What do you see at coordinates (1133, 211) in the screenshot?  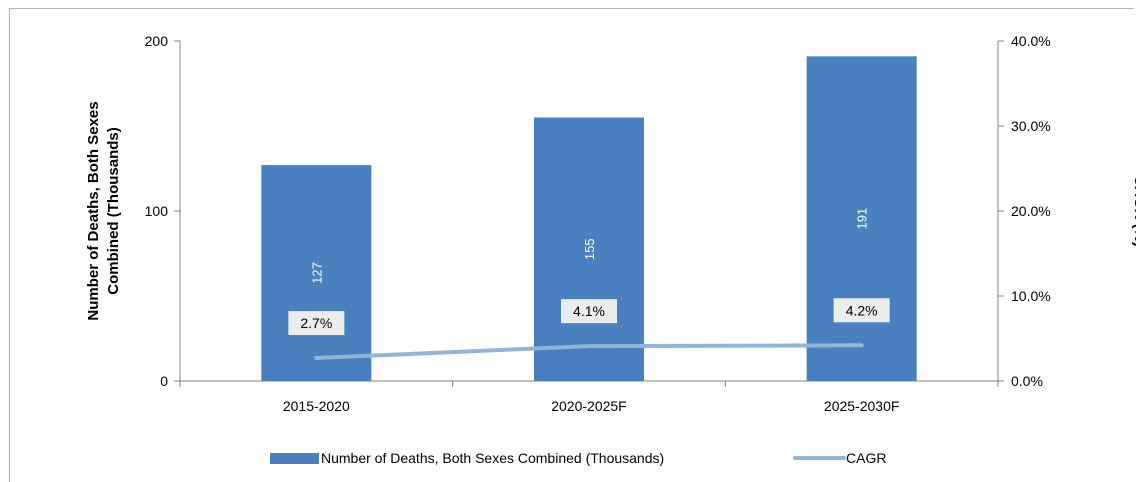 I see `y2-axis-title: CAGR (%)` at bounding box center [1133, 211].